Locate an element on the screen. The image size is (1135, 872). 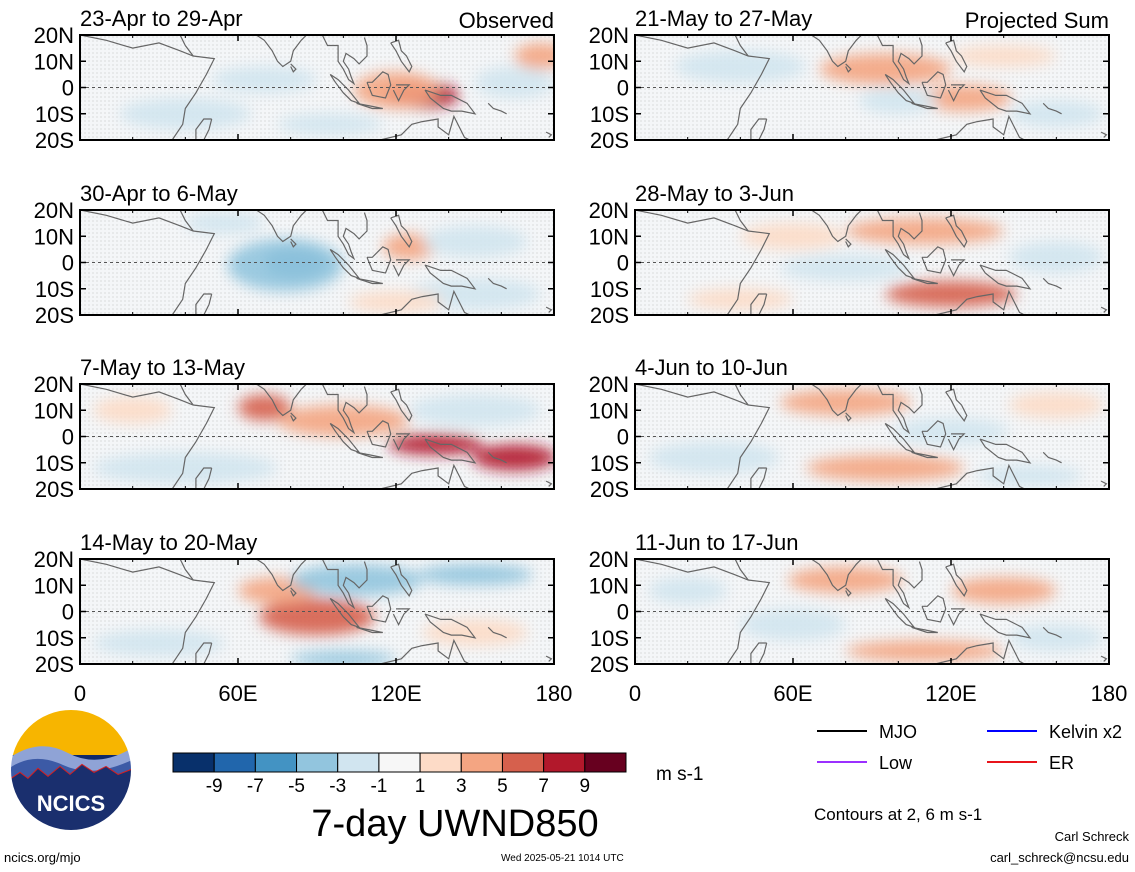
column-label: Observed is located at coordinates (506, 20).